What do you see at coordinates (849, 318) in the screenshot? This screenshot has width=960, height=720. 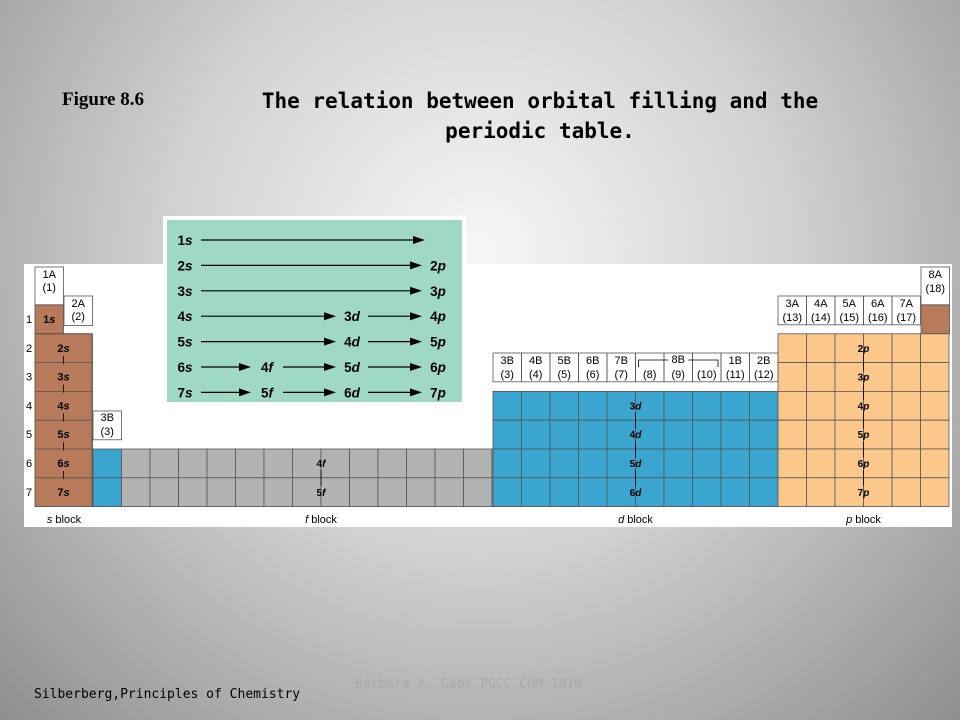 I see `group-header-p-number: (15)` at bounding box center [849, 318].